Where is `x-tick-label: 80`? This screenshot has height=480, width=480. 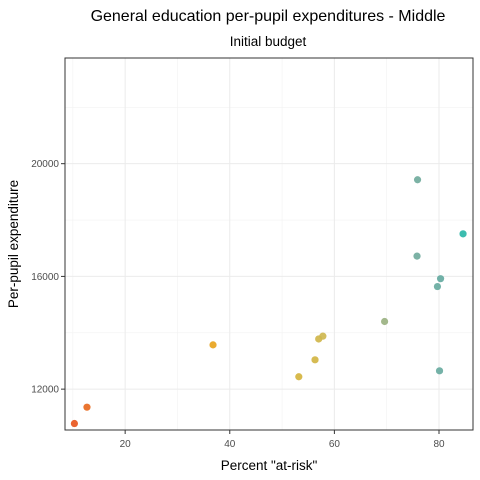 x-tick-label: 80 is located at coordinates (439, 444).